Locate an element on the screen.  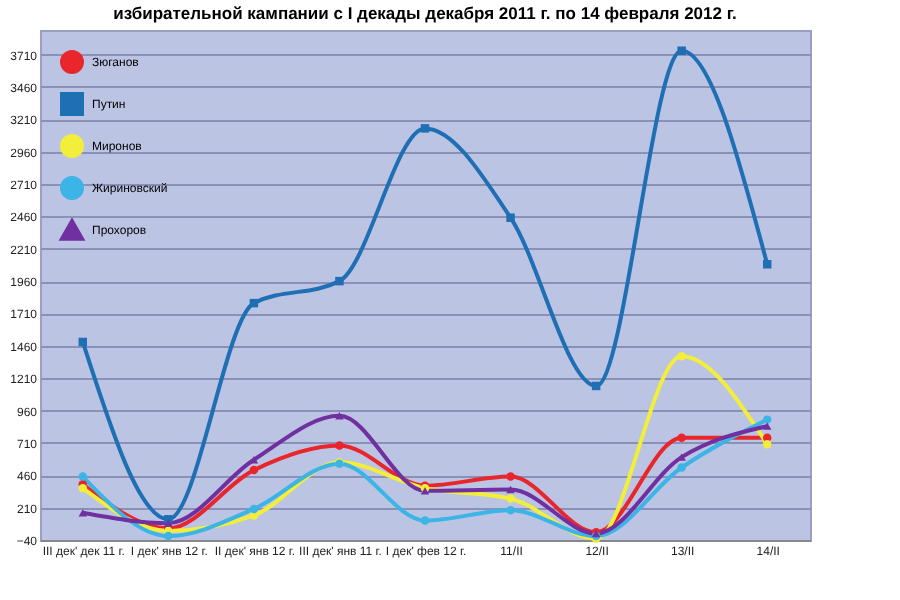
chart-title: избирательной кампании с I декады декабря 2011 г. по 14 февраля 2012 г. is located at coordinates (425, 13).